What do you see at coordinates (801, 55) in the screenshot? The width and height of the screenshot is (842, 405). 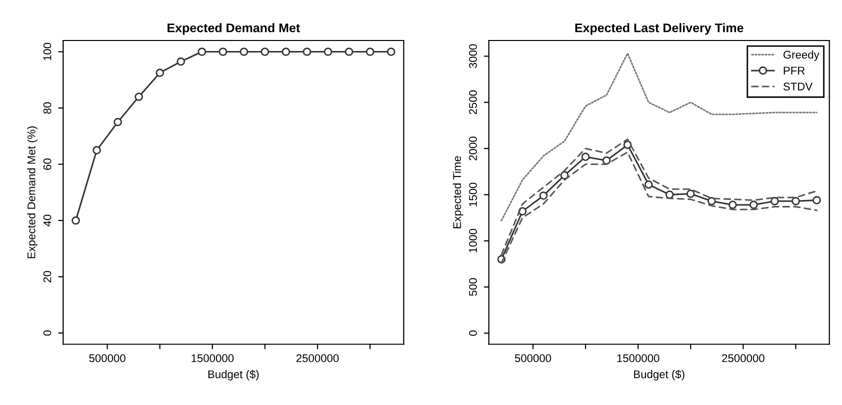 I see `legend-label: Greedy` at bounding box center [801, 55].